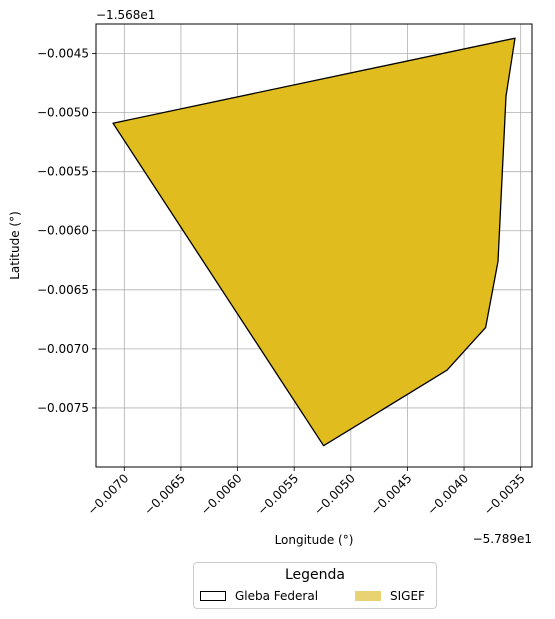  What do you see at coordinates (63, 54) in the screenshot?
I see `y-tick-label: −0.0045` at bounding box center [63, 54].